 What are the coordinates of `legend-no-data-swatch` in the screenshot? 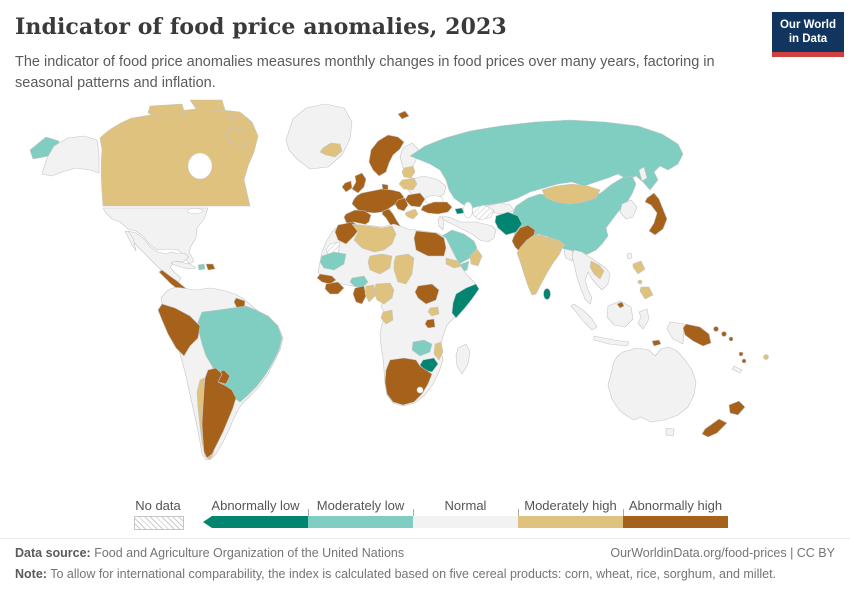 It's located at (159, 523).